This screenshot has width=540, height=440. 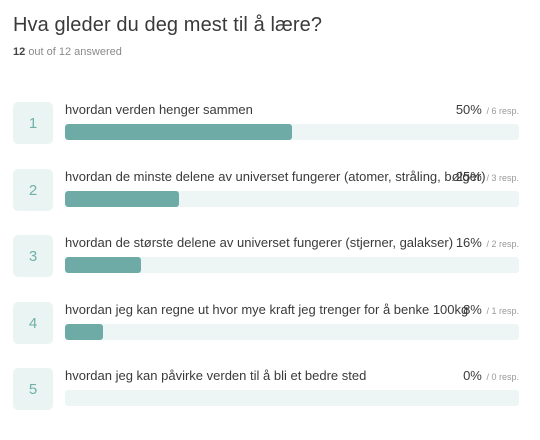 I want to click on option-number: 3, so click(x=33, y=256).